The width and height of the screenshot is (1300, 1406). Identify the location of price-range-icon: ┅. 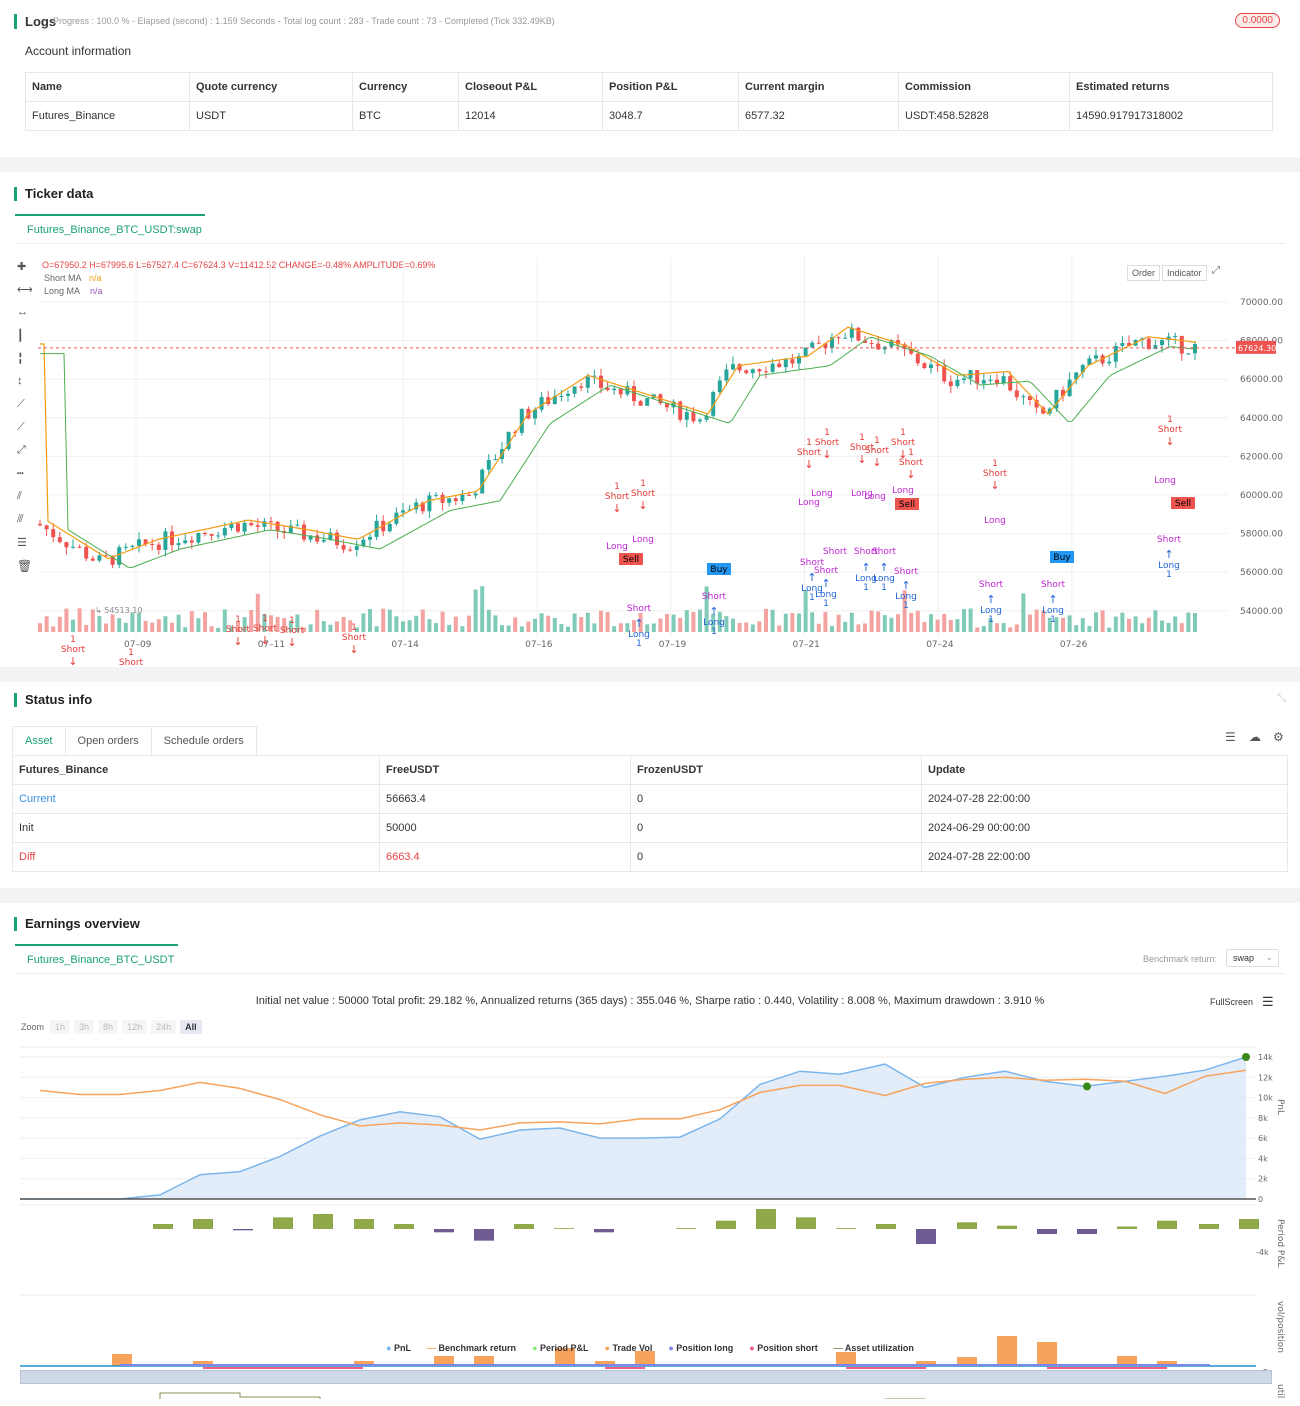
(20, 474).